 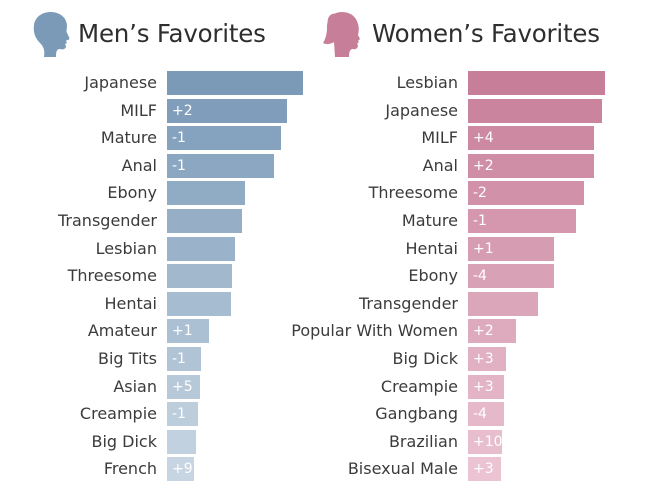 What do you see at coordinates (416, 414) in the screenshot?
I see `category-label: Gangbang` at bounding box center [416, 414].